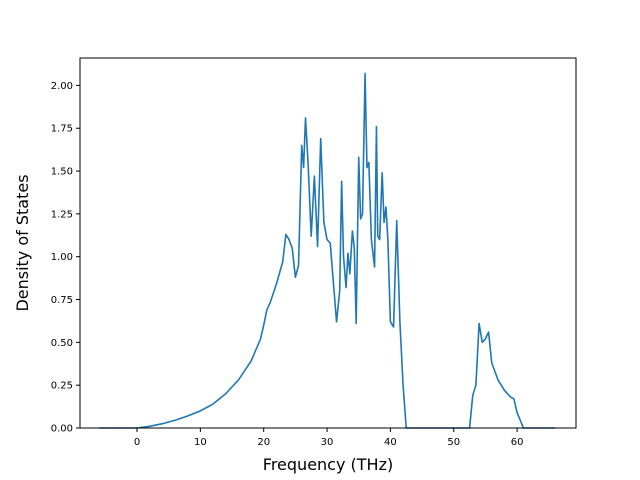 Image resolution: width=640 pixels, height=480 pixels. Describe the element at coordinates (62, 86) in the screenshot. I see `y-tick-label: 2.00` at that location.